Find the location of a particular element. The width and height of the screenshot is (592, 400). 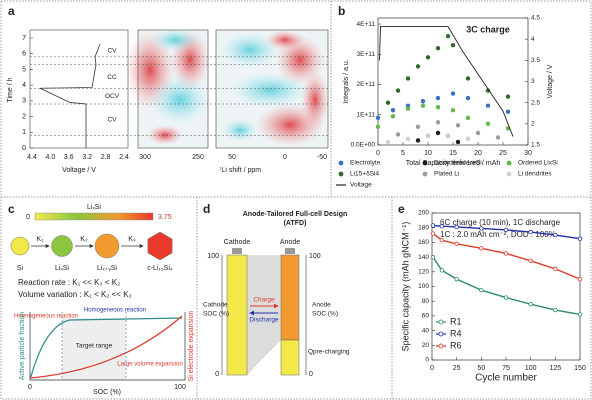

annotation: 6C charge (10 min), 1C discharge is located at coordinates (500, 222).